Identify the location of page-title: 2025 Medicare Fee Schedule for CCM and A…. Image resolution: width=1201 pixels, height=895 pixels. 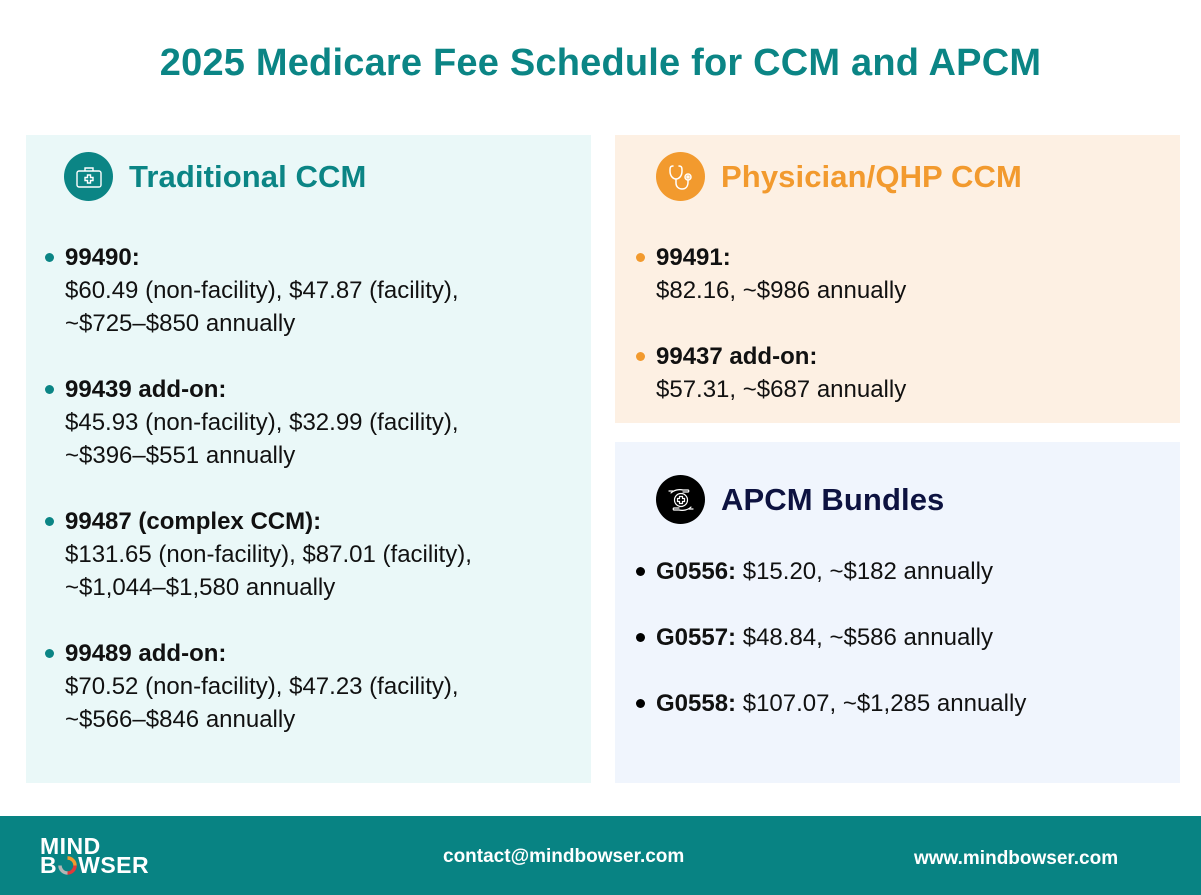
(600, 63).